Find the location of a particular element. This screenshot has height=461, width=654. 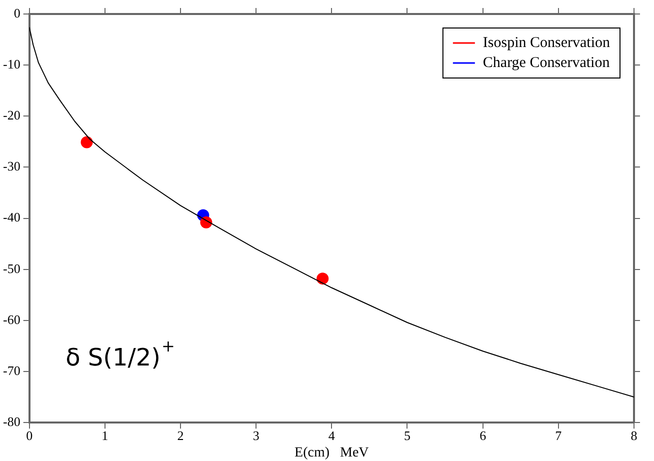

y-tick-label: 0 is located at coordinates (17, 12).